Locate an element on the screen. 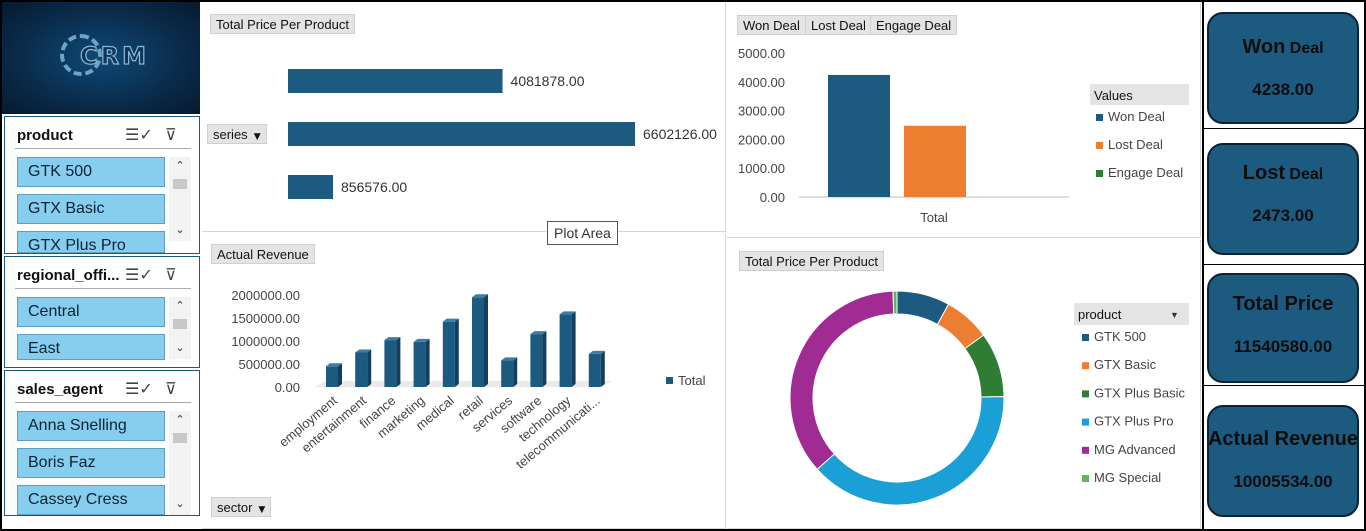  y-tick-label: 2000000.00 is located at coordinates (265, 295).